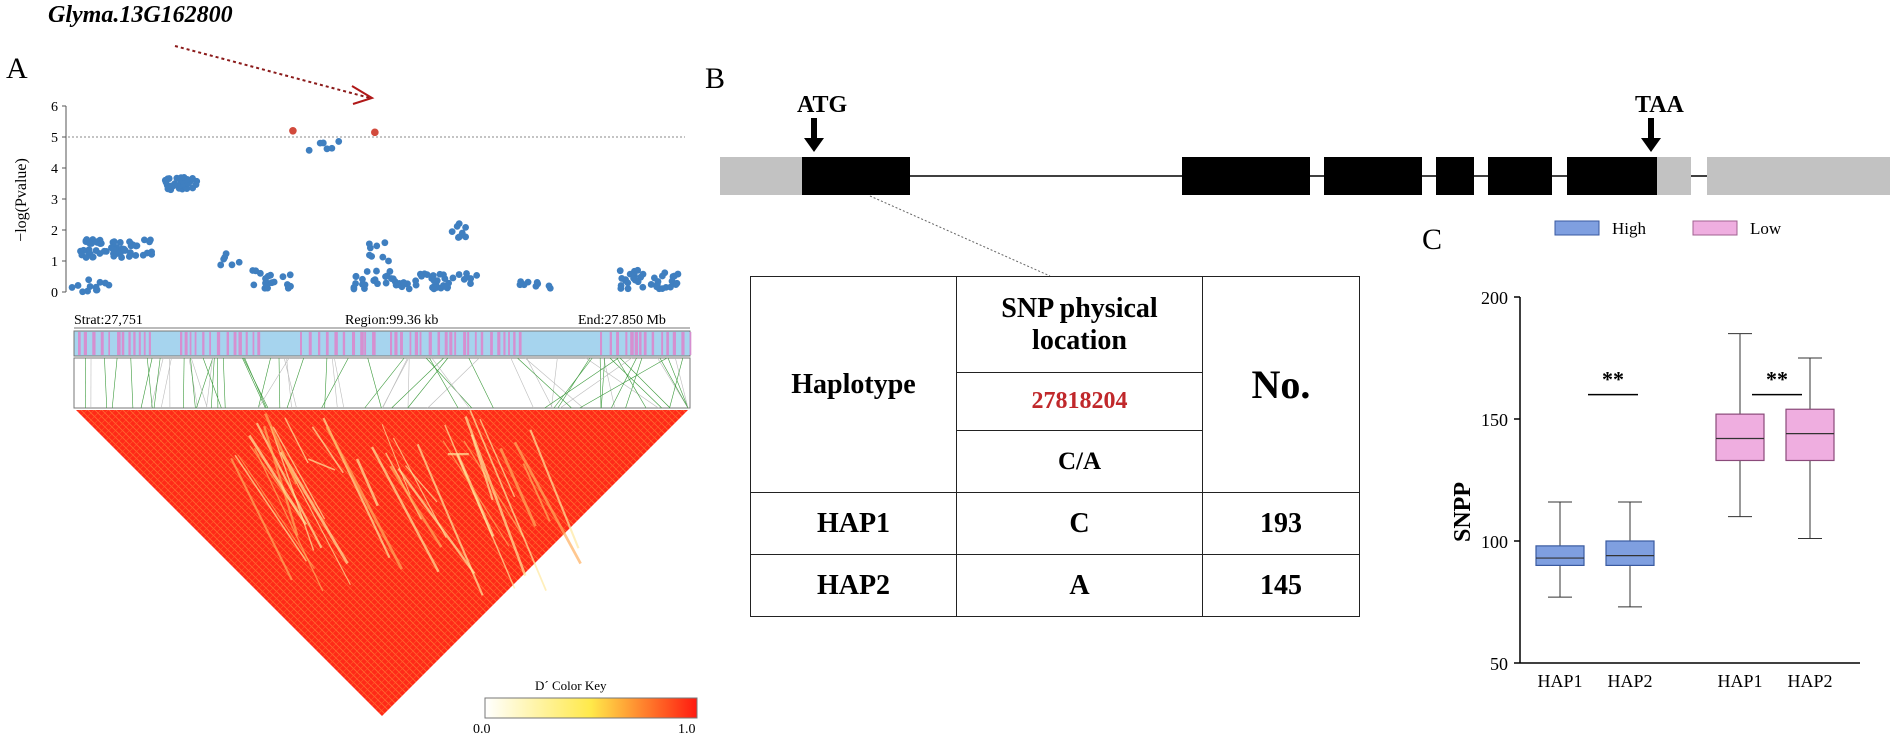 Image resolution: width=1890 pixels, height=733 pixels. I want to click on box-x-label: HAP1, so click(1739, 681).